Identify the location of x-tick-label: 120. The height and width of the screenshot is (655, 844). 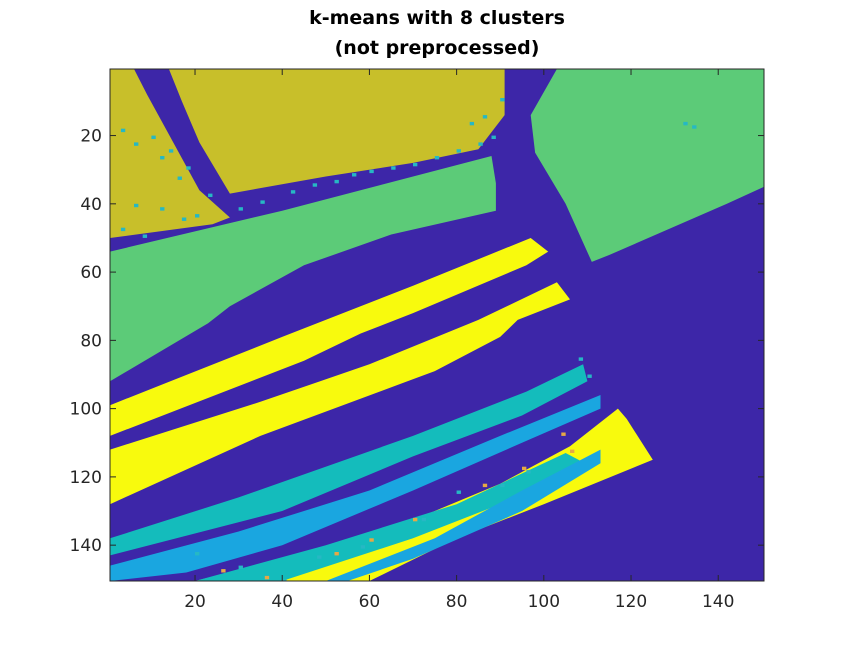
(631, 602).